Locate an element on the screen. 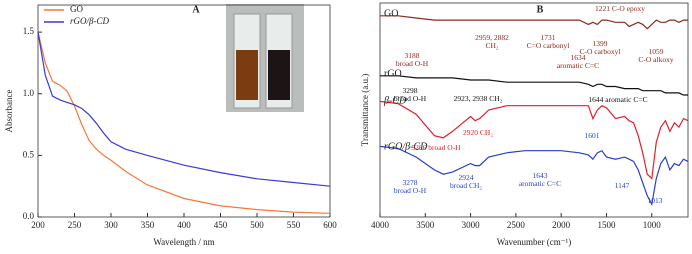  x-tick-label: 400 is located at coordinates (184, 225).